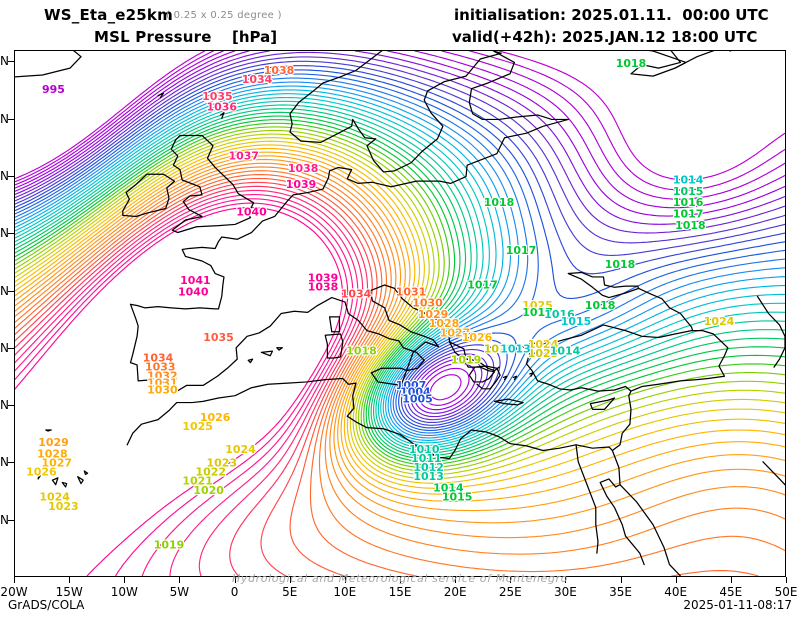 This screenshot has width=800, height=618. Describe the element at coordinates (197, 481) in the screenshot. I see `contour-label: 1021` at that location.